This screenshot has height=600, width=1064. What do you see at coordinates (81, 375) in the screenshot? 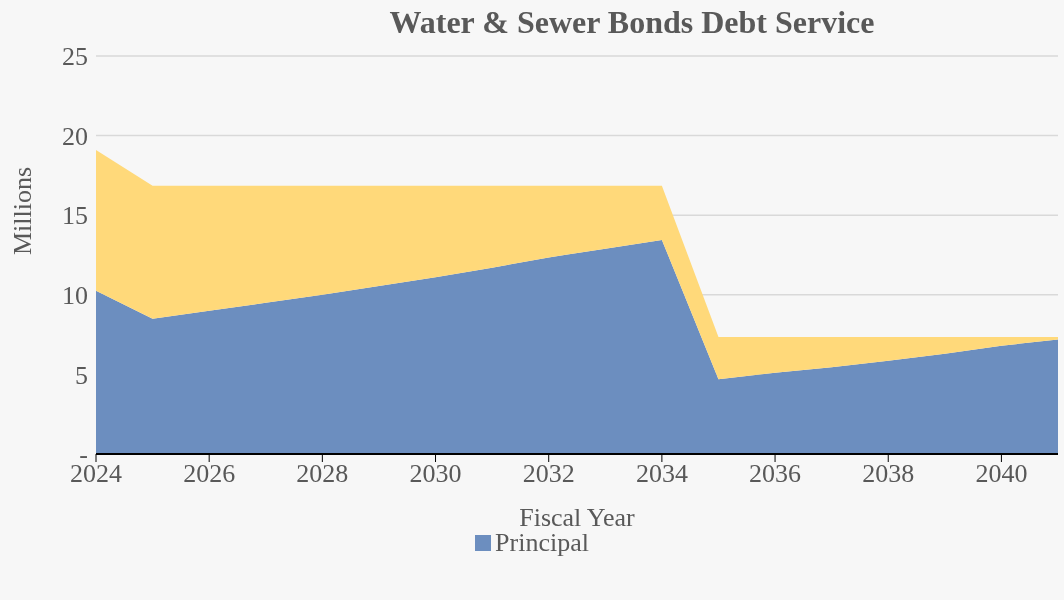
I see `y-tick-label: 5` at bounding box center [81, 375].